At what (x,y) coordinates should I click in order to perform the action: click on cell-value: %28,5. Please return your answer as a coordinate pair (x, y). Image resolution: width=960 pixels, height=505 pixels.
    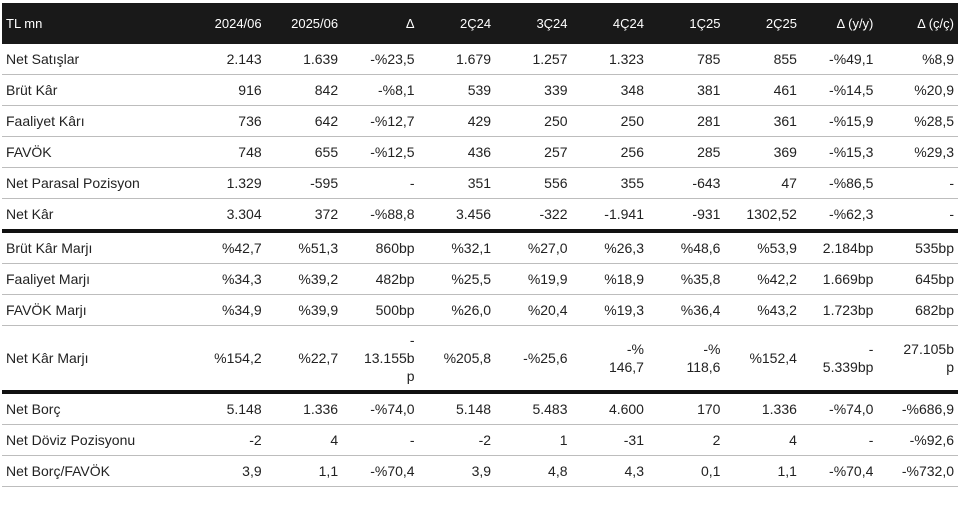
    Looking at the image, I should click on (934, 121).